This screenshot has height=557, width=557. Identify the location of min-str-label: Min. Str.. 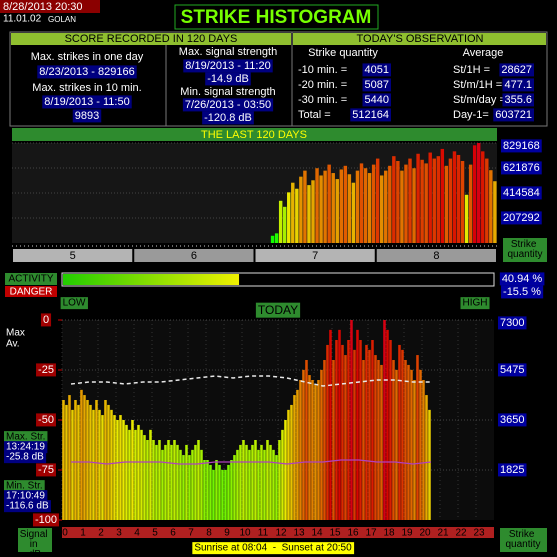
(24, 486).